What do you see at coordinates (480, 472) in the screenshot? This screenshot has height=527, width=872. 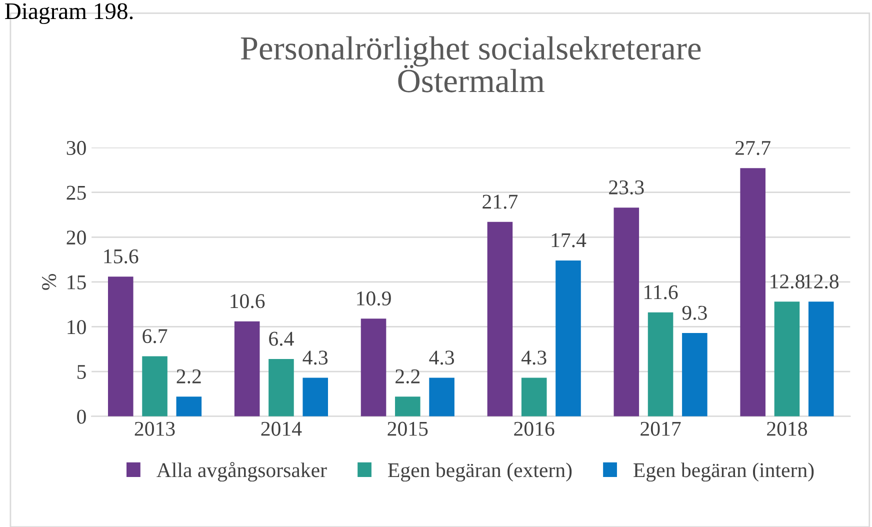 I see `legend-label: Egen begäran (extern)` at bounding box center [480, 472].